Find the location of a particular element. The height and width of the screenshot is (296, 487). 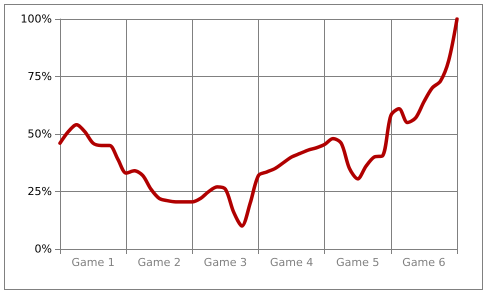

y-tick-label: 75% is located at coordinates (40, 76).